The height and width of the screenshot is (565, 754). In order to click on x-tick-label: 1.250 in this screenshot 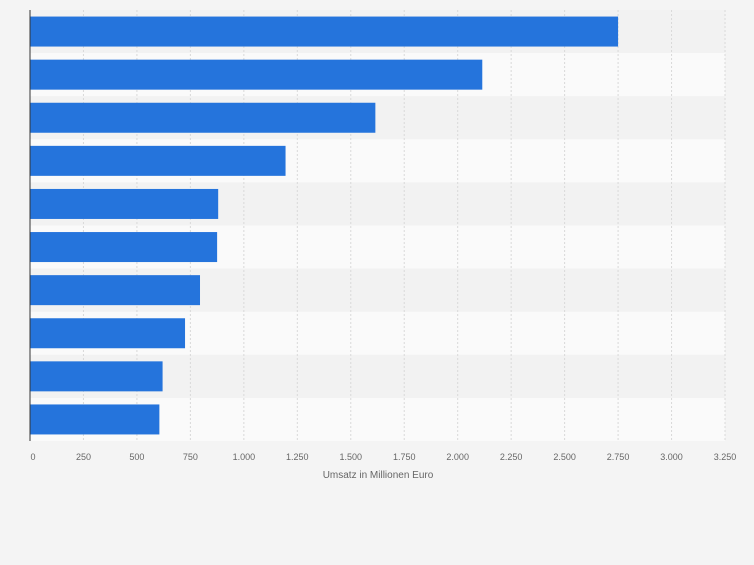, I will do `click(297, 457)`.